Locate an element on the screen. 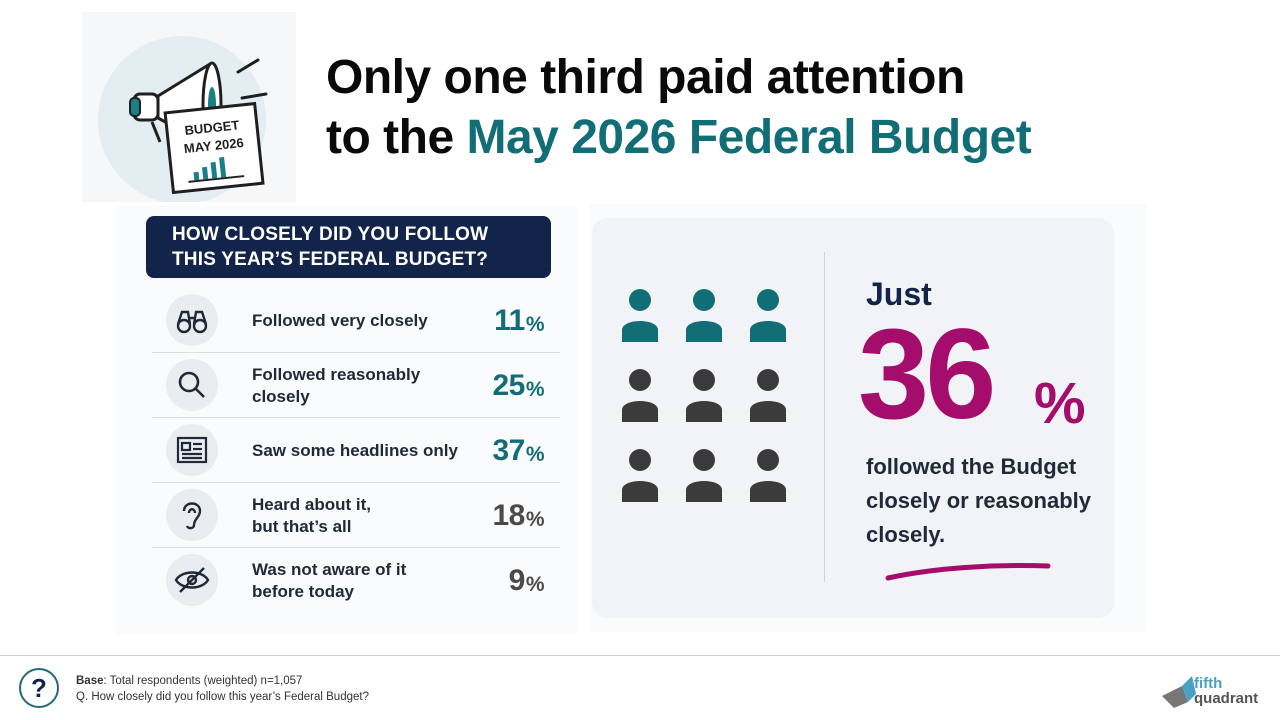  callout-percent-sign: % is located at coordinates (1060, 403).